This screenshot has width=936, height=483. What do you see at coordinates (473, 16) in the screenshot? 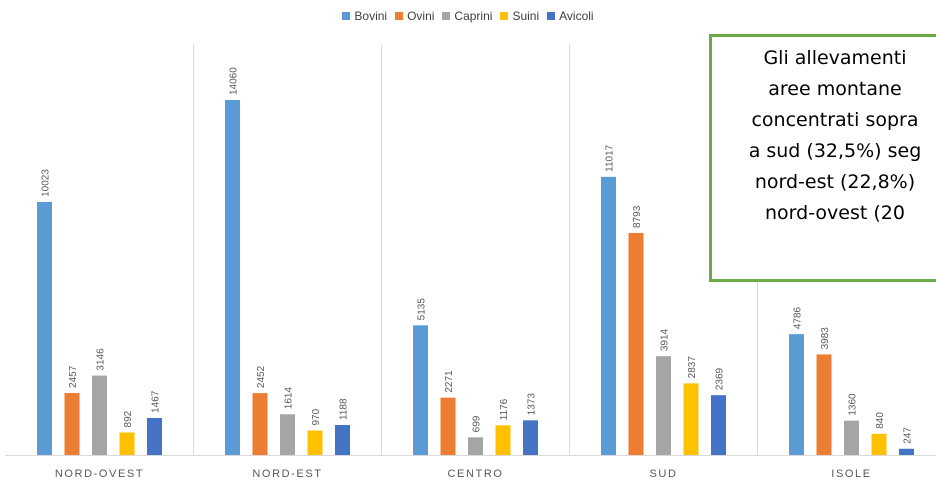
I see `legend-label: Caprini` at bounding box center [473, 16].